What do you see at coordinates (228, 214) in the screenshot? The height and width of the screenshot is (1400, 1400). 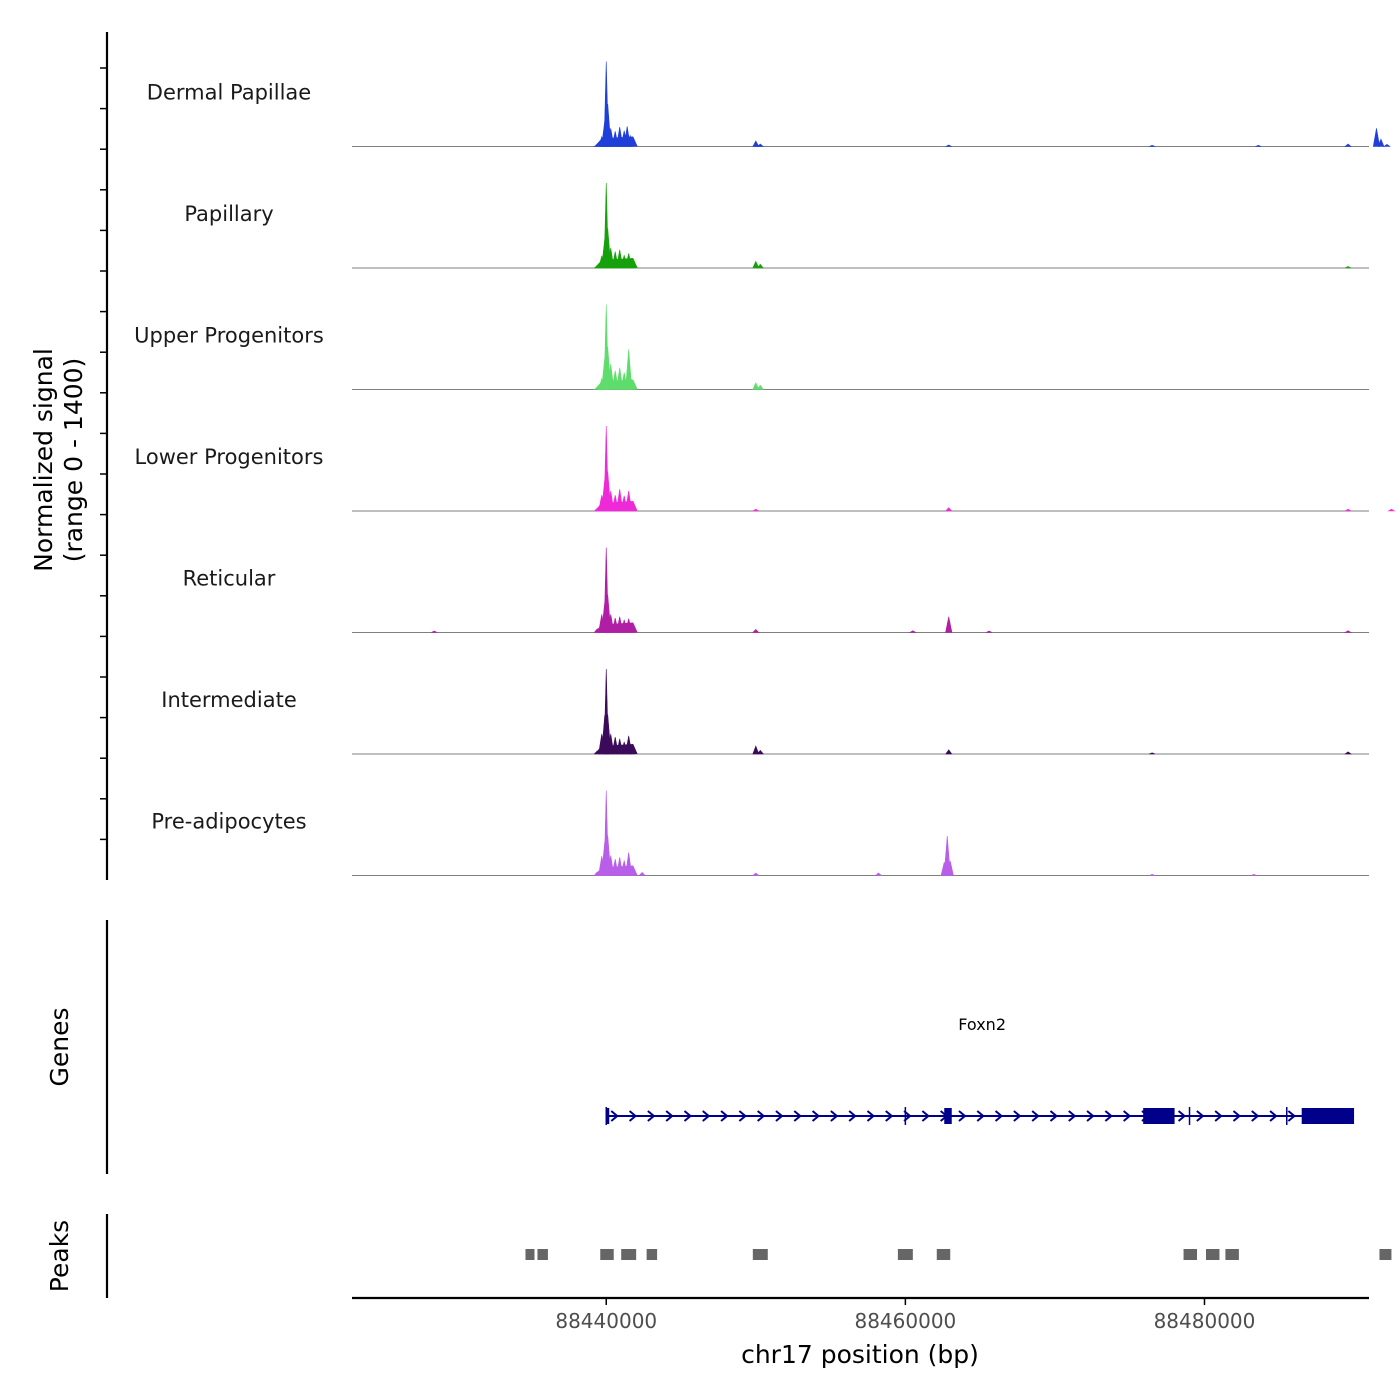 I see `track-label: Papillary` at bounding box center [228, 214].